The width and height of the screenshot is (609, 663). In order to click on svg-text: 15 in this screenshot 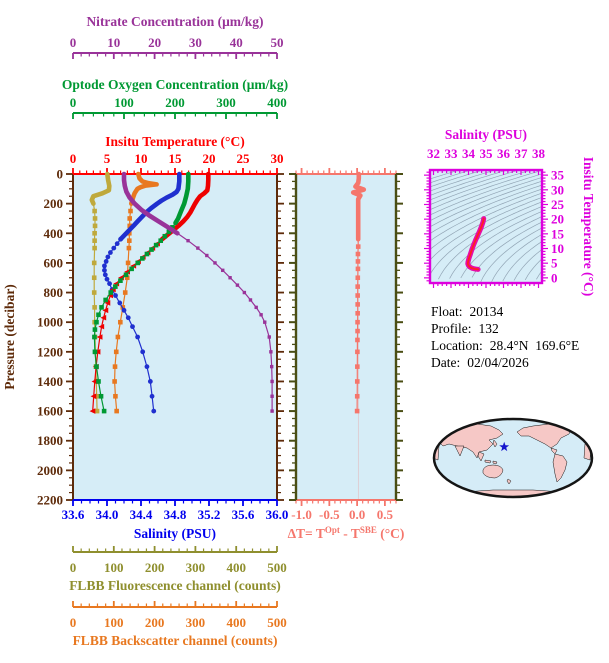, I will do `click(176, 158)`.